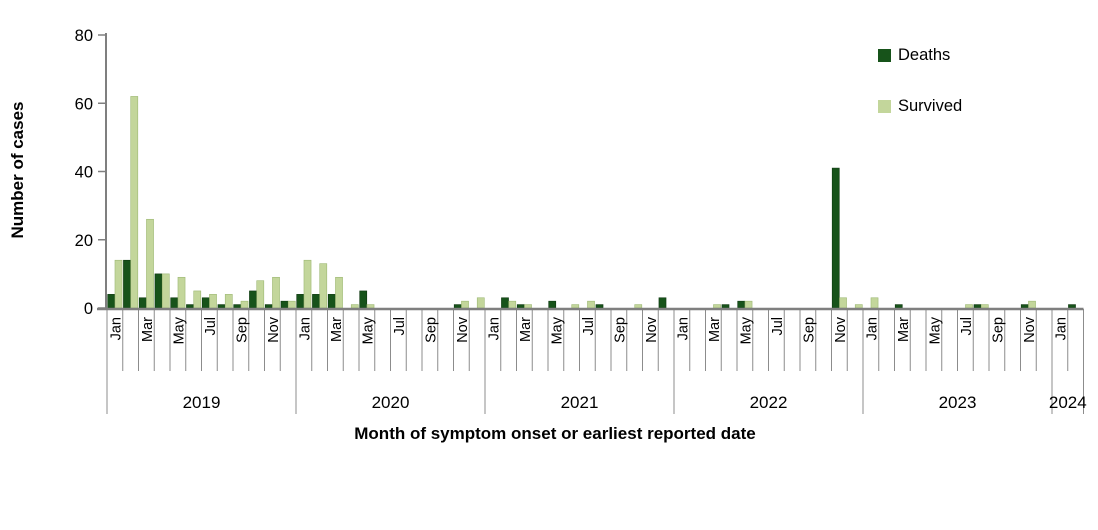 Image resolution: width=1098 pixels, height=530 pixels. What do you see at coordinates (652, 329) in the screenshot?
I see `month-label-2021-Nov: Nov` at bounding box center [652, 329].